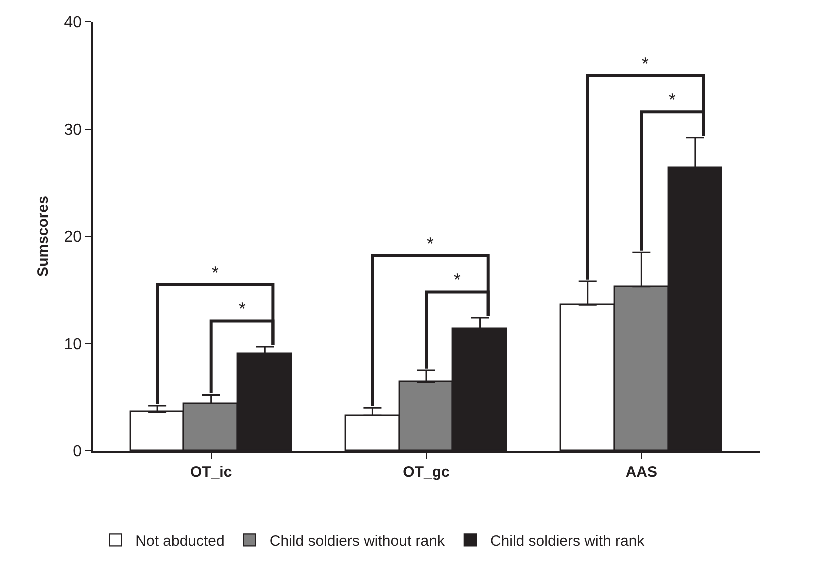 The width and height of the screenshot is (814, 569). What do you see at coordinates (358, 541) in the screenshot?
I see `legend-label: Child soldiers without rank` at bounding box center [358, 541].